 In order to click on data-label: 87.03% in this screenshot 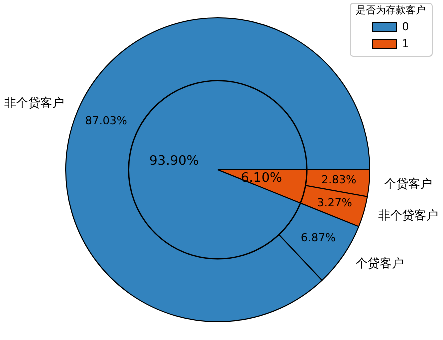, I will do `click(106, 121)`.